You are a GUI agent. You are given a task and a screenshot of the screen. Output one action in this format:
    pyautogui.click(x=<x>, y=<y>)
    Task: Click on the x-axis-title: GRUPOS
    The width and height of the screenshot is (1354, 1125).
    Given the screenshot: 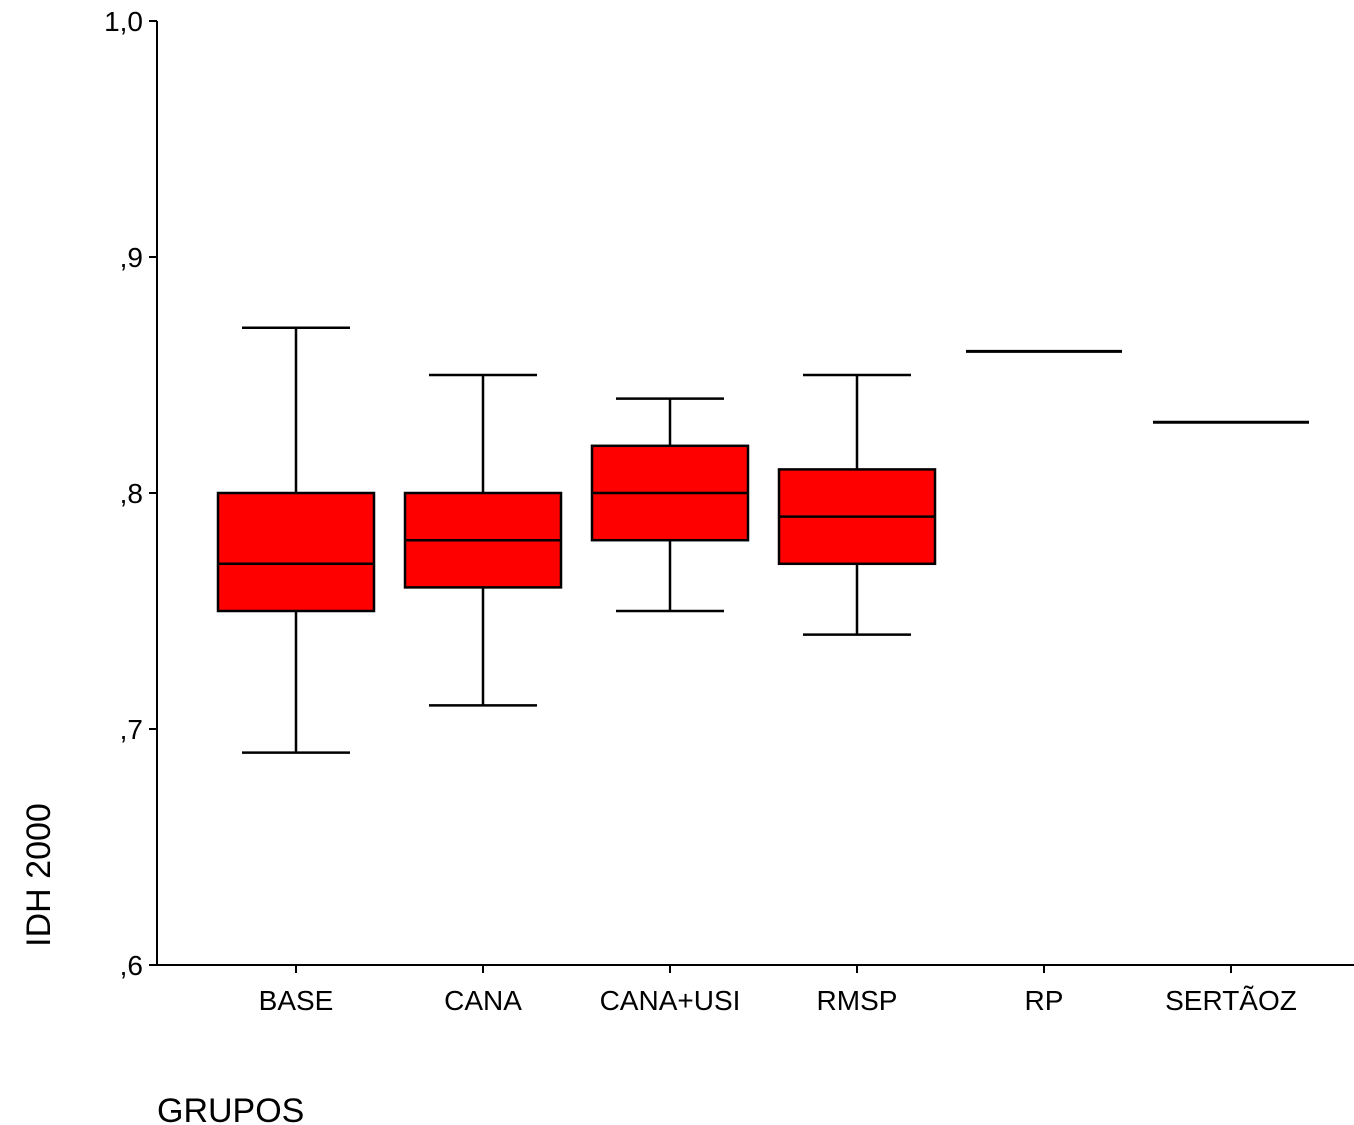 What is the action you would take?
    pyautogui.click(x=230, y=1108)
    